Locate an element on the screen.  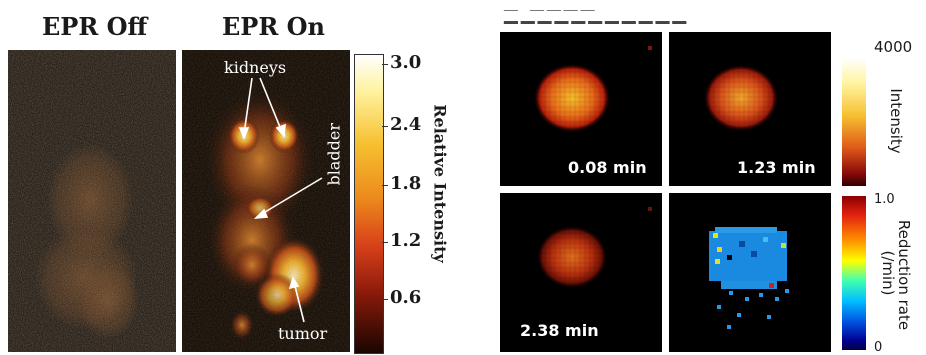
time-label-3: 2.38 min is located at coordinates (559, 330).